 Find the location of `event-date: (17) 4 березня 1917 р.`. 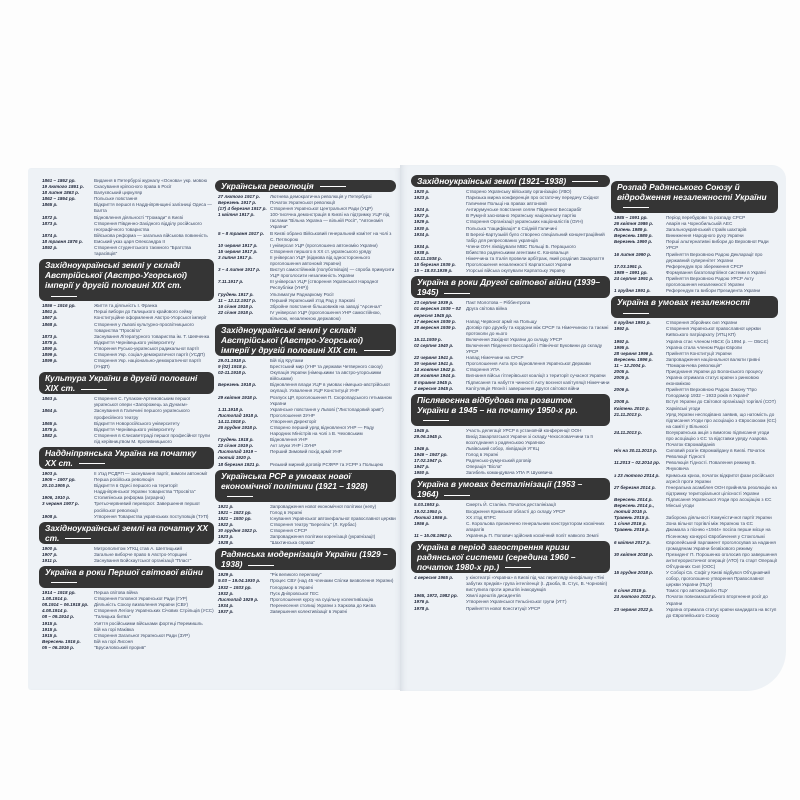

event-date: (17) 4 березня 1917 р. is located at coordinates (242, 209).